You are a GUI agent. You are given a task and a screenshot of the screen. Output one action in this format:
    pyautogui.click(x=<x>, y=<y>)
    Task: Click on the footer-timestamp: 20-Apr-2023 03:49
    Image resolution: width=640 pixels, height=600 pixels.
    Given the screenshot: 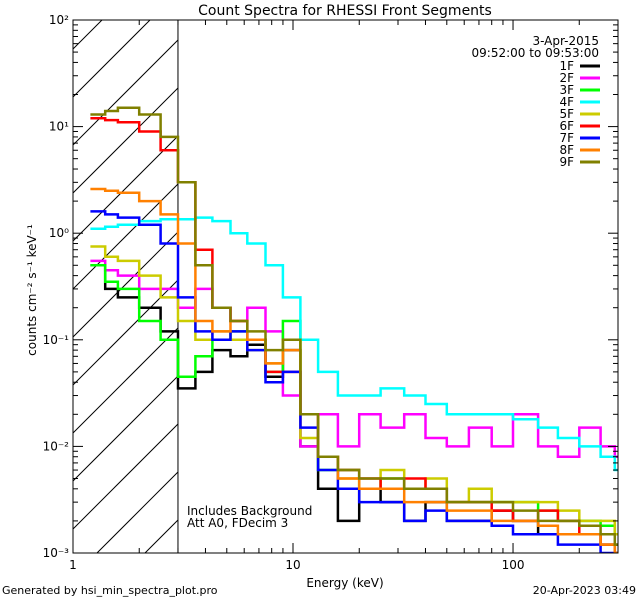 What is the action you would take?
    pyautogui.click(x=584, y=590)
    